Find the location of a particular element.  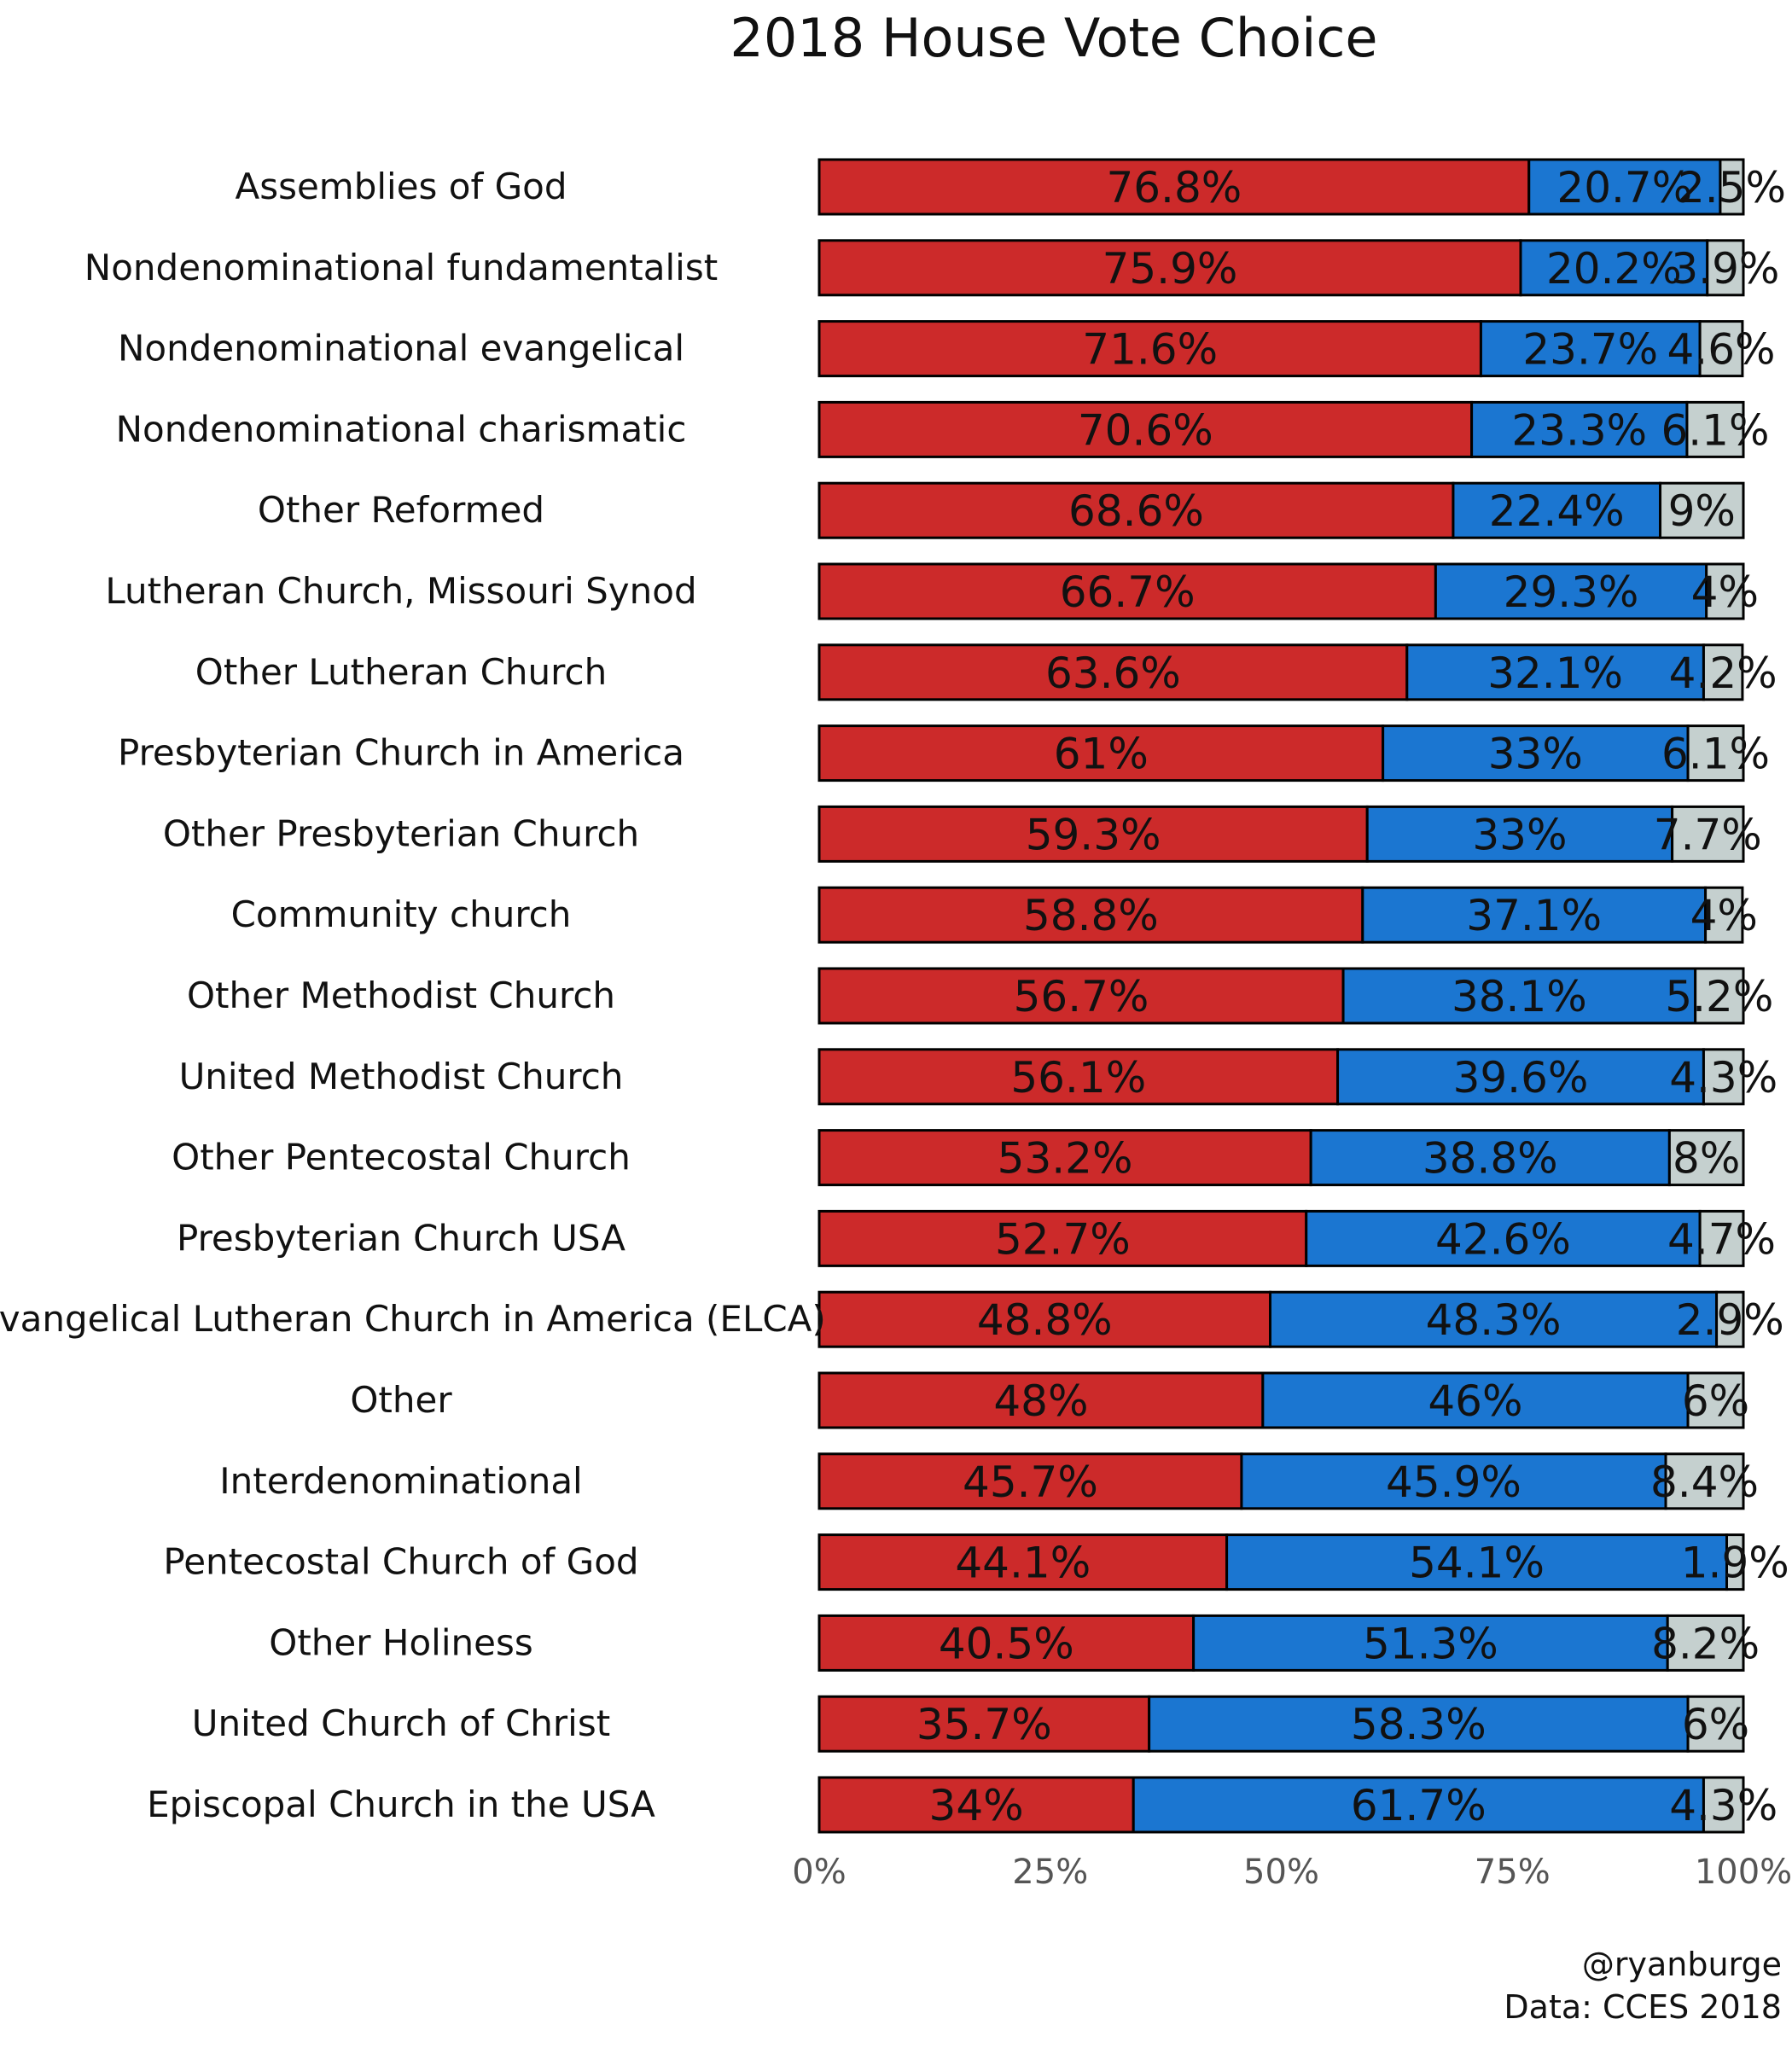

data-label: 66.7% is located at coordinates (1128, 592).